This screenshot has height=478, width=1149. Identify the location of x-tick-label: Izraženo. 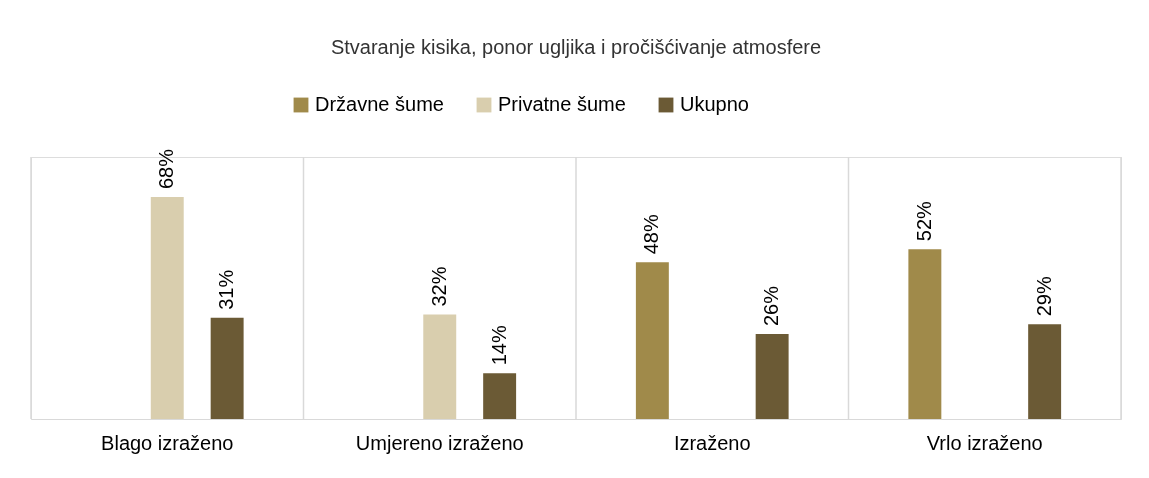
(712, 442).